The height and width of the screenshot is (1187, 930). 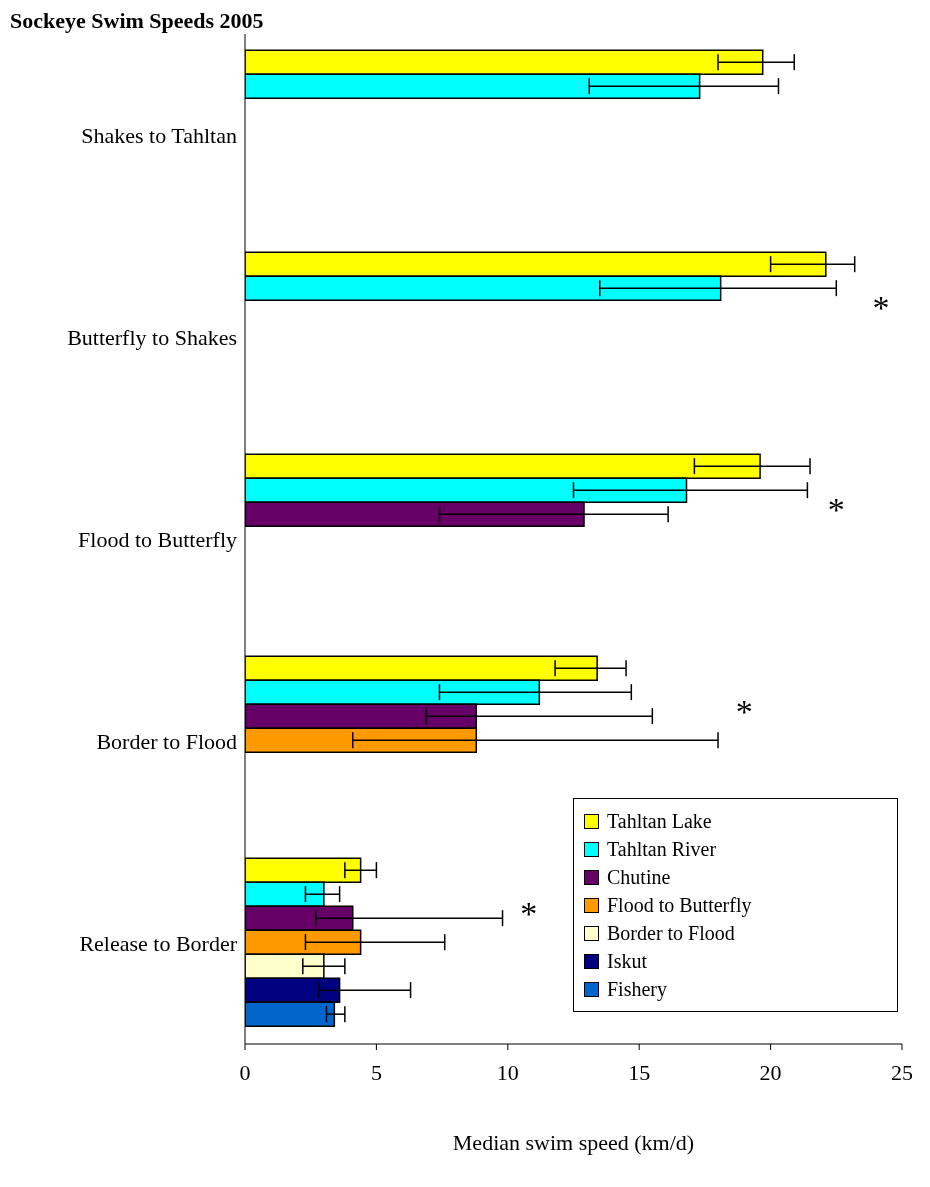 What do you see at coordinates (137, 21) in the screenshot?
I see `chart-title: Sockeye Swim Speeds 2005` at bounding box center [137, 21].